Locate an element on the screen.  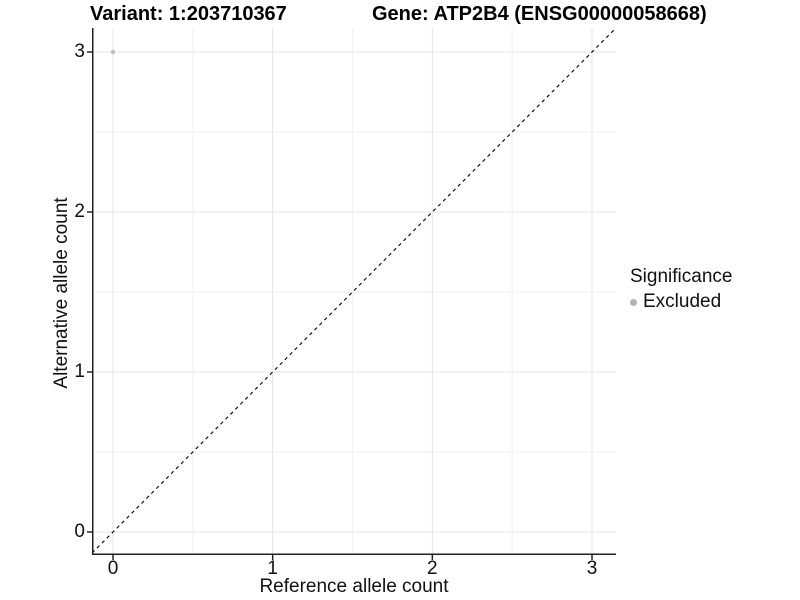
y-tick-label: 0 is located at coordinates (79, 531).